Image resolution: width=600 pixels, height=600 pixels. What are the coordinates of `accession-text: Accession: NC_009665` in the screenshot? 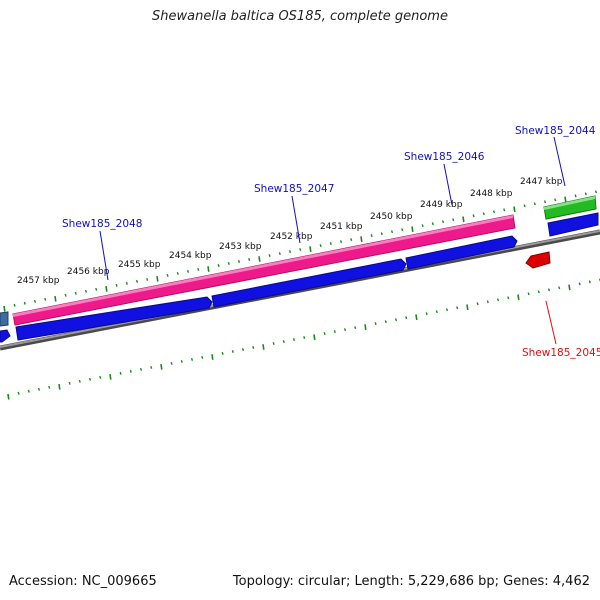 It's located at (83, 581).